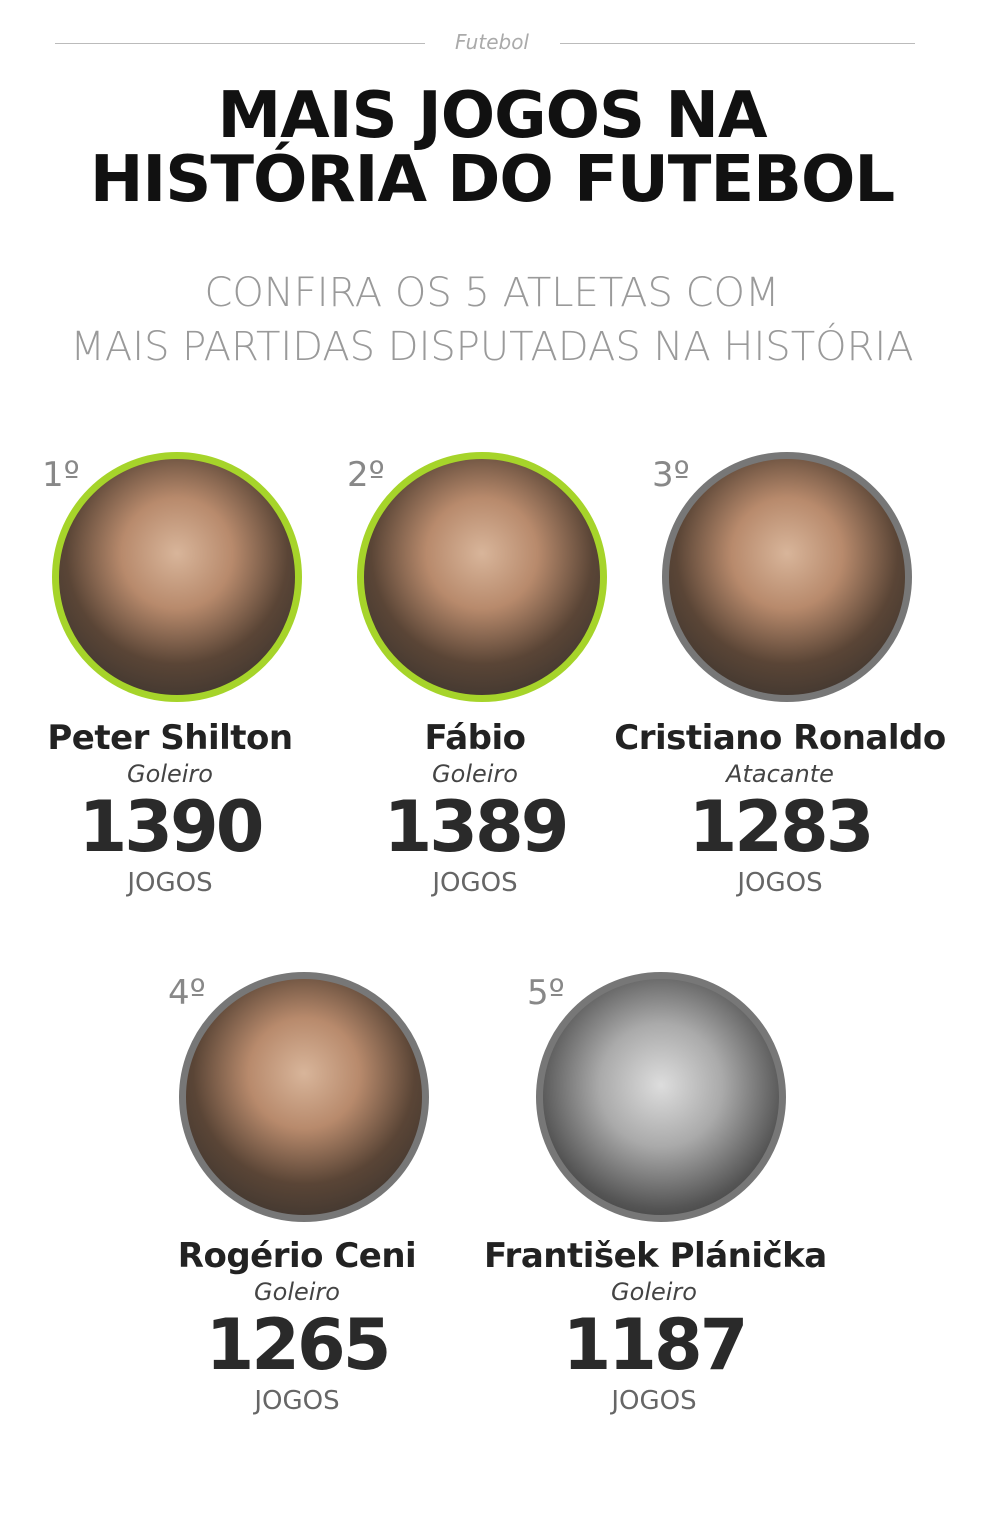 The height and width of the screenshot is (1524, 984). I want to click on rank: 5º, so click(546, 993).